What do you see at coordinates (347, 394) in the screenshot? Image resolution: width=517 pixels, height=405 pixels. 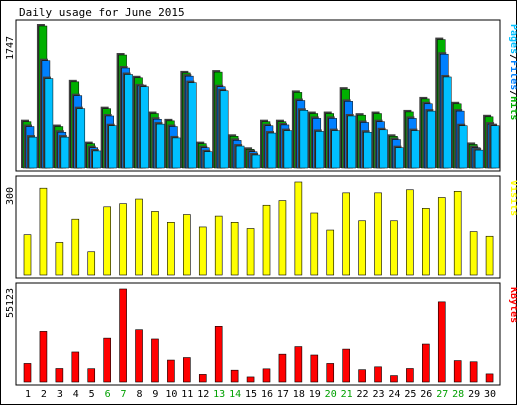 I see `x-tick-label-21: 21` at bounding box center [347, 394].